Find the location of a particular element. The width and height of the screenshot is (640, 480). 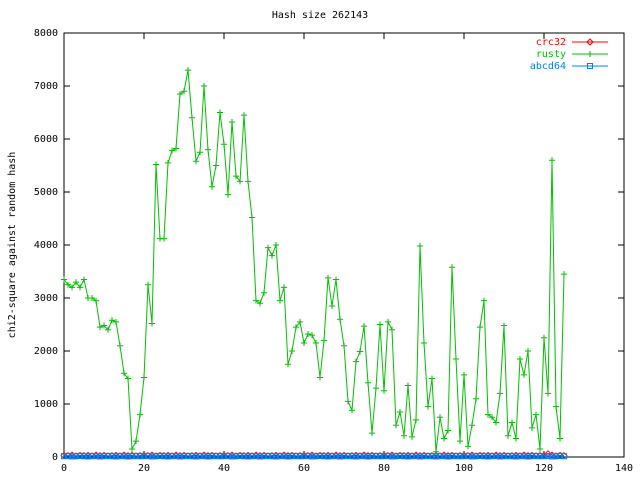

y-tick-label: 1000 is located at coordinates (46, 404).